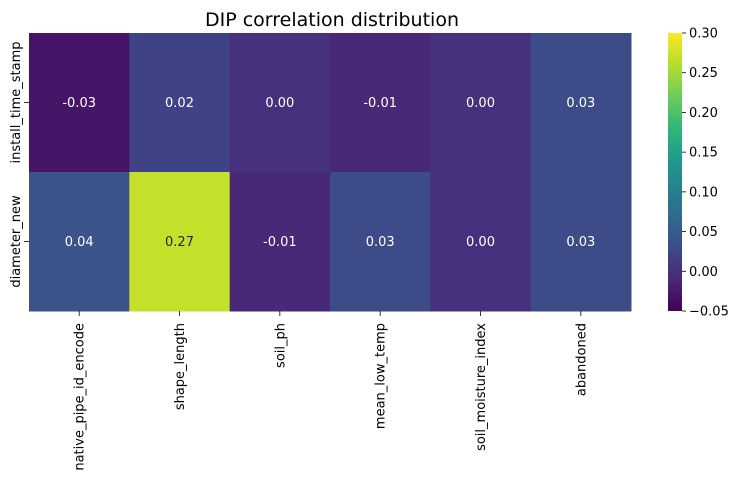 The width and height of the screenshot is (743, 489). Describe the element at coordinates (709, 312) in the screenshot. I see `colorbar-tick-label: −0.05` at that location.